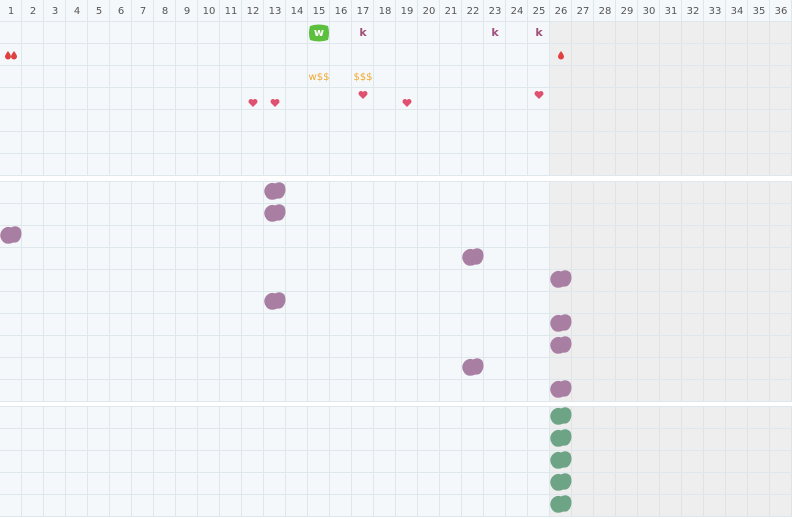  Describe the element at coordinates (495, 11) in the screenshot. I see `column-number: 23` at that location.